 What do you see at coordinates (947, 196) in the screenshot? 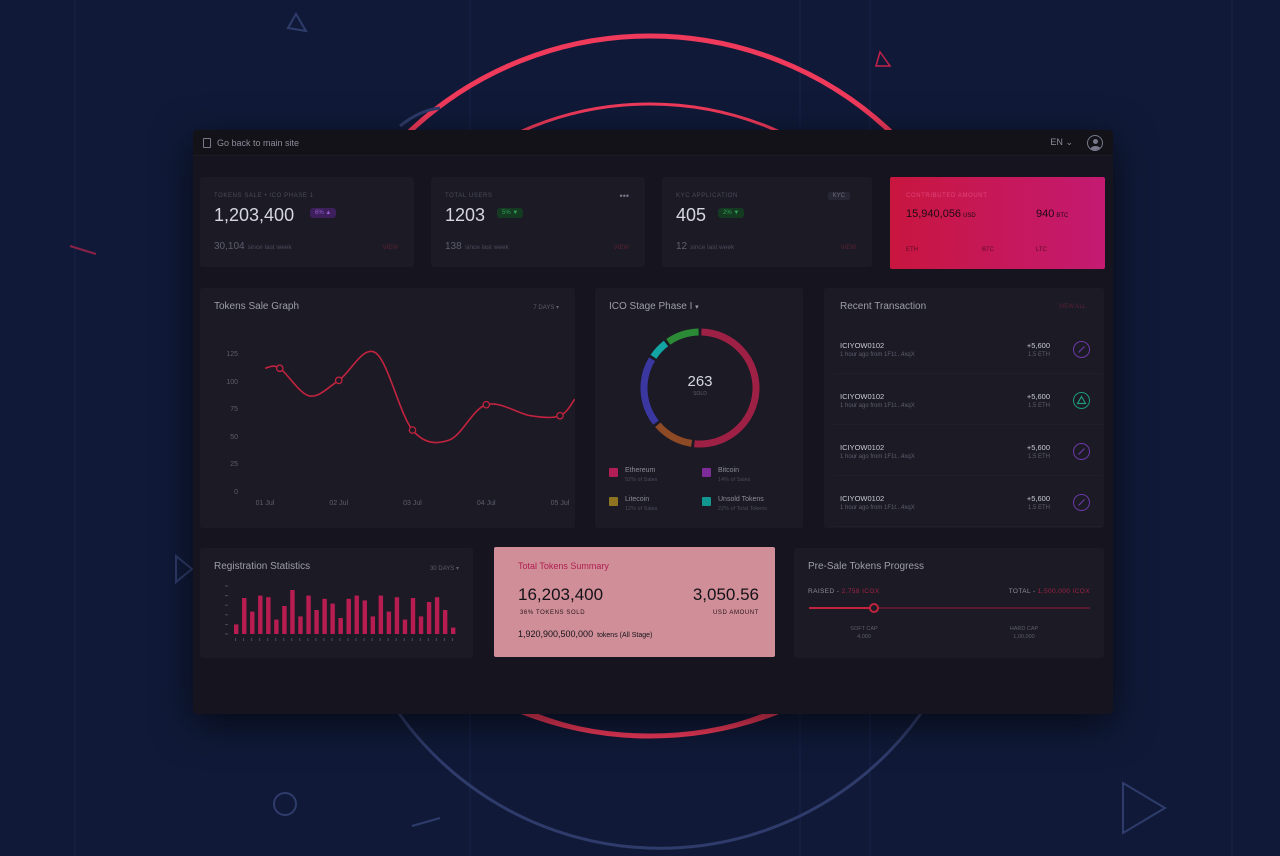
I see `amount-card-label: CONTRIBUTED AMOUNT` at bounding box center [947, 196].